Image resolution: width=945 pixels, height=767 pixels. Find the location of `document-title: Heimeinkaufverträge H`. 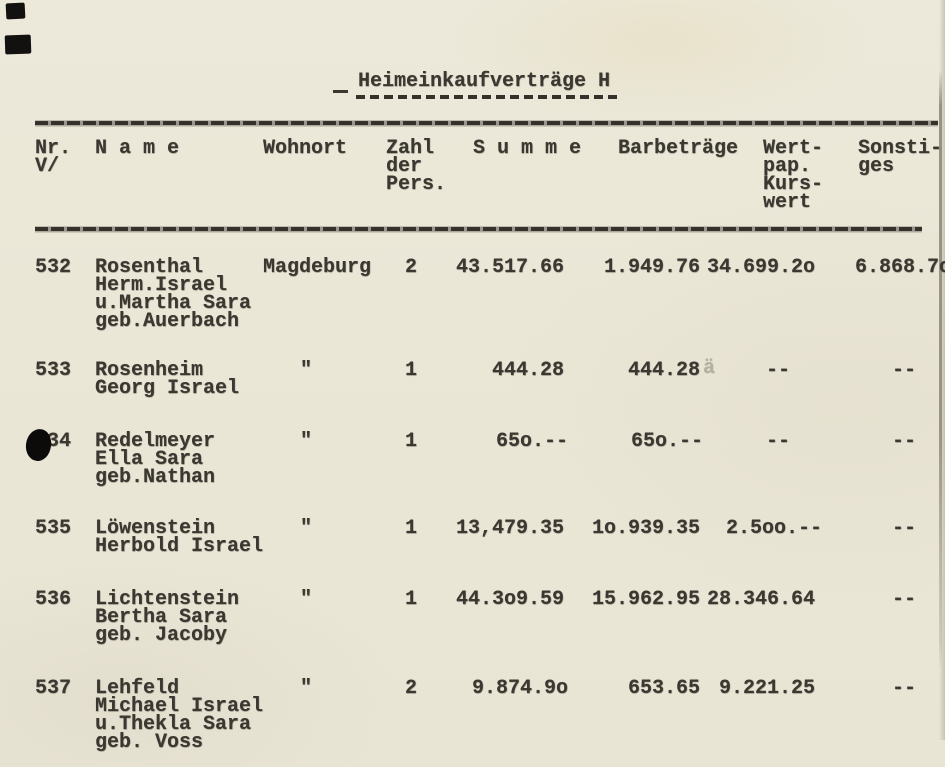

document-title: Heimeinkaufverträge H is located at coordinates (484, 81).